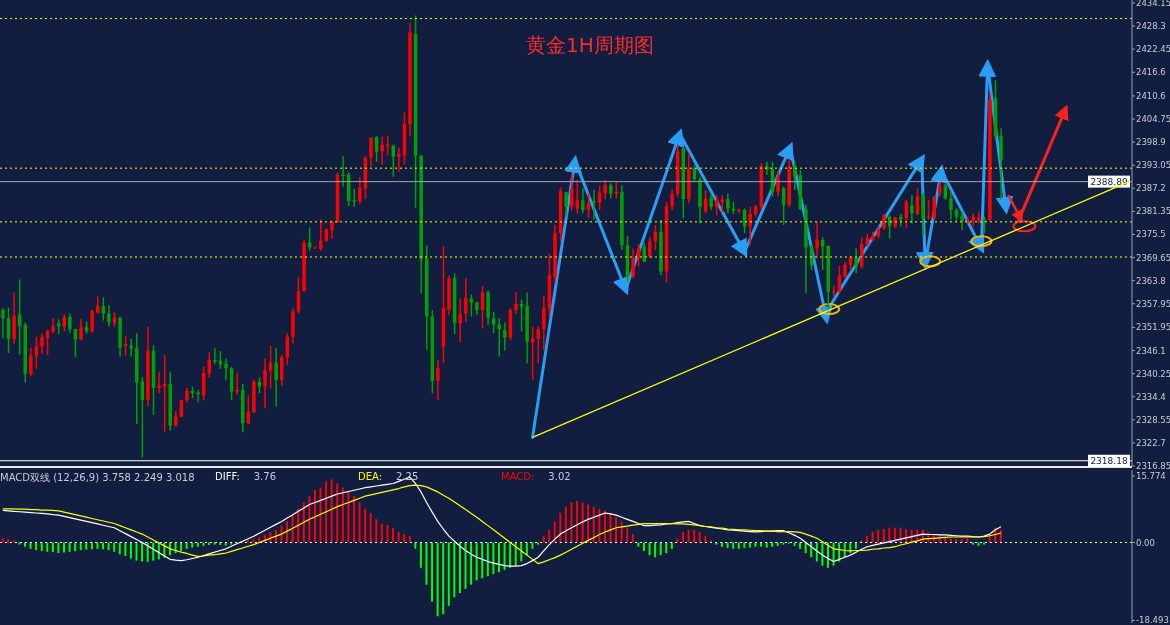 Image resolution: width=1170 pixels, height=625 pixels. Describe the element at coordinates (1109, 461) in the screenshot. I see `ref-line-label: 2318.18` at that location.